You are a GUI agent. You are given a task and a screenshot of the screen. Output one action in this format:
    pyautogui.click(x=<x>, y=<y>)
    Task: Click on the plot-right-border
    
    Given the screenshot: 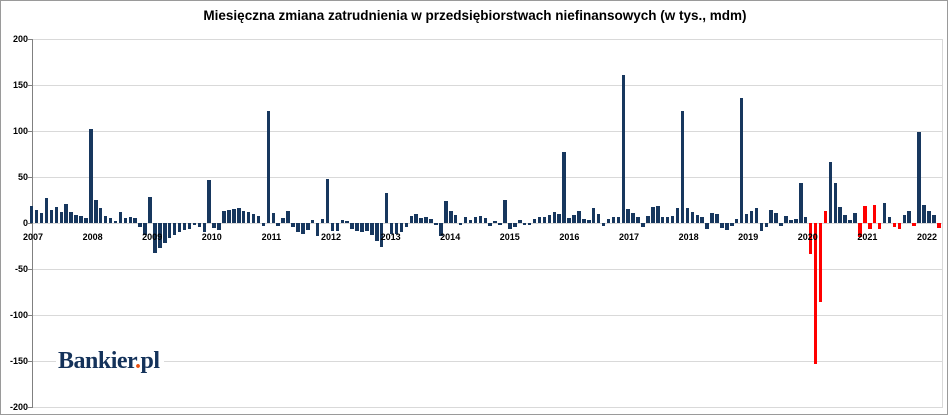 What is the action you would take?
    pyautogui.click(x=942, y=223)
    